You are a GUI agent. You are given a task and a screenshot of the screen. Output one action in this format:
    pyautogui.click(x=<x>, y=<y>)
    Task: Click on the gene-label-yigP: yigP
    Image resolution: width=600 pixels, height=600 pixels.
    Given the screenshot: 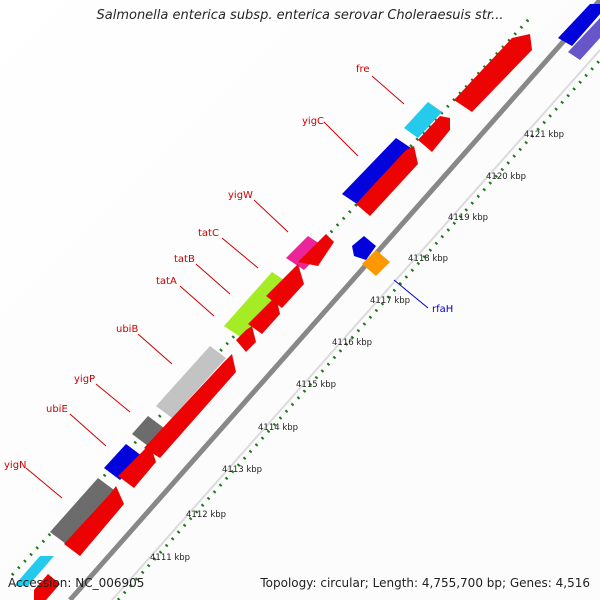 What is the action you would take?
    pyautogui.click(x=84, y=379)
    